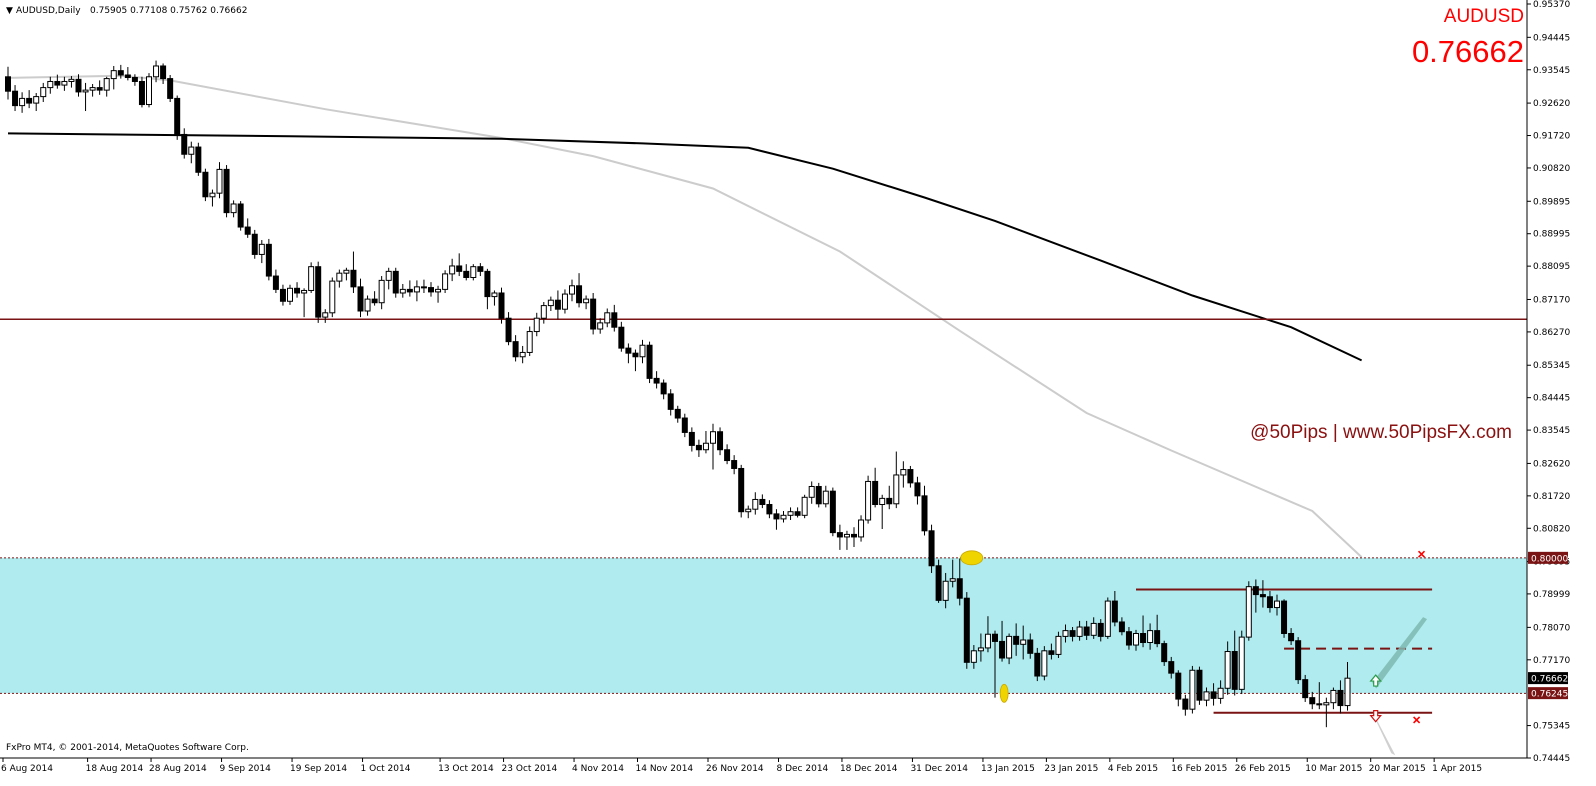  What do you see at coordinates (9, 11) in the screenshot?
I see `header-triangle-icon: ▼` at bounding box center [9, 11].